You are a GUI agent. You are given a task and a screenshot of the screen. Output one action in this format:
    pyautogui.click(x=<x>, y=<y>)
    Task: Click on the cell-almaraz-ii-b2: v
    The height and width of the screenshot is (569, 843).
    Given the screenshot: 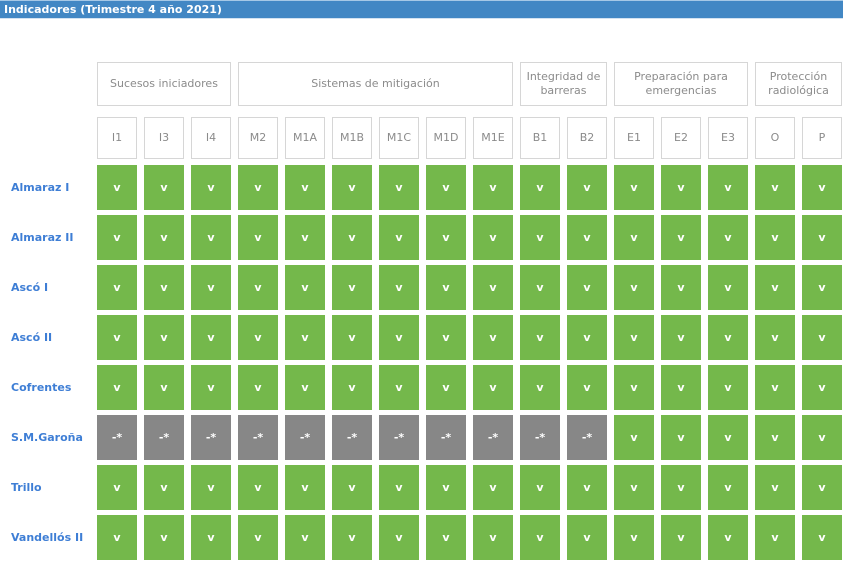 What is the action you would take?
    pyautogui.click(x=587, y=237)
    